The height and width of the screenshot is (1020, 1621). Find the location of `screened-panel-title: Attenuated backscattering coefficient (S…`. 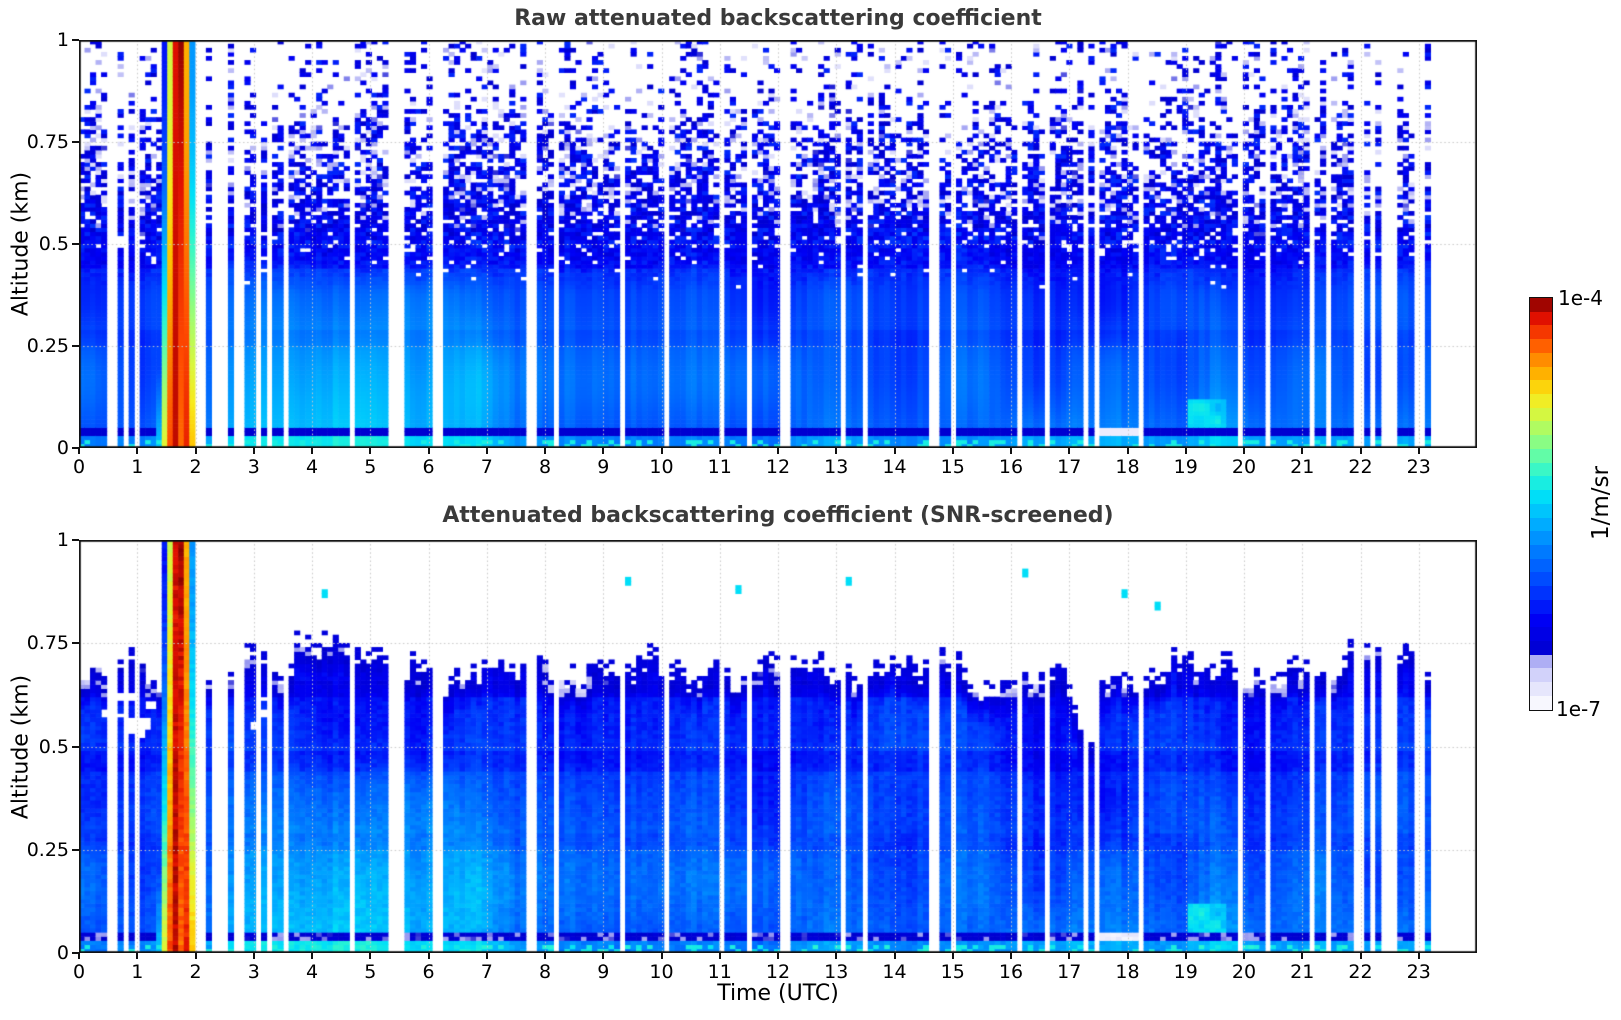

screened-panel-title: Attenuated backscattering coefficient (S… is located at coordinates (778, 515).